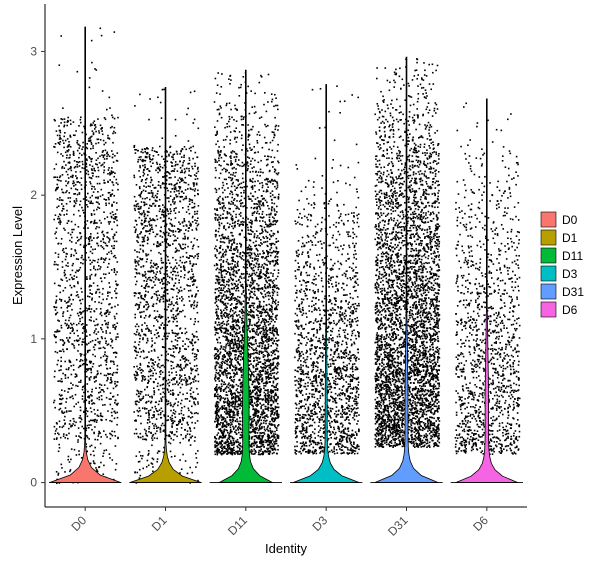  What do you see at coordinates (79, 523) in the screenshot?
I see `x-tick-label-D0: D0` at bounding box center [79, 523].